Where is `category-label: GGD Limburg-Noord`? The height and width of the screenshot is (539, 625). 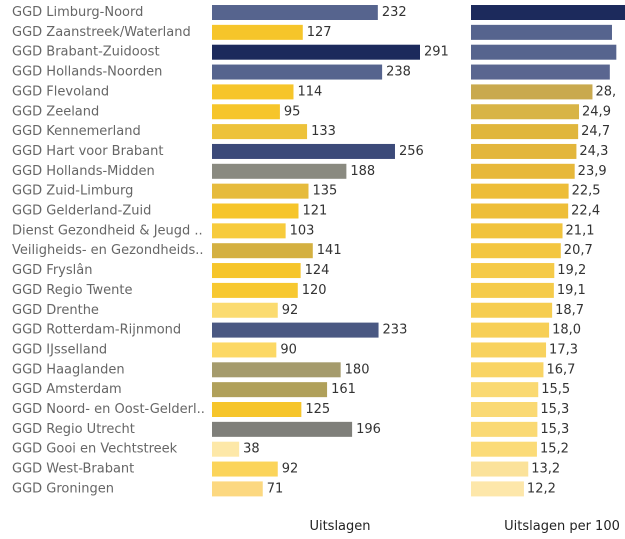 category-label: GGD Limburg-Noord is located at coordinates (77, 12).